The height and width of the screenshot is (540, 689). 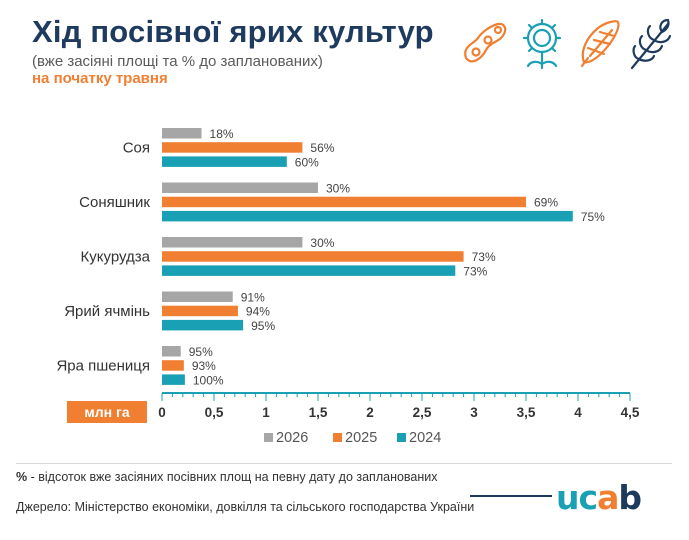 I want to click on x-tick-label: 1, so click(x=266, y=412).